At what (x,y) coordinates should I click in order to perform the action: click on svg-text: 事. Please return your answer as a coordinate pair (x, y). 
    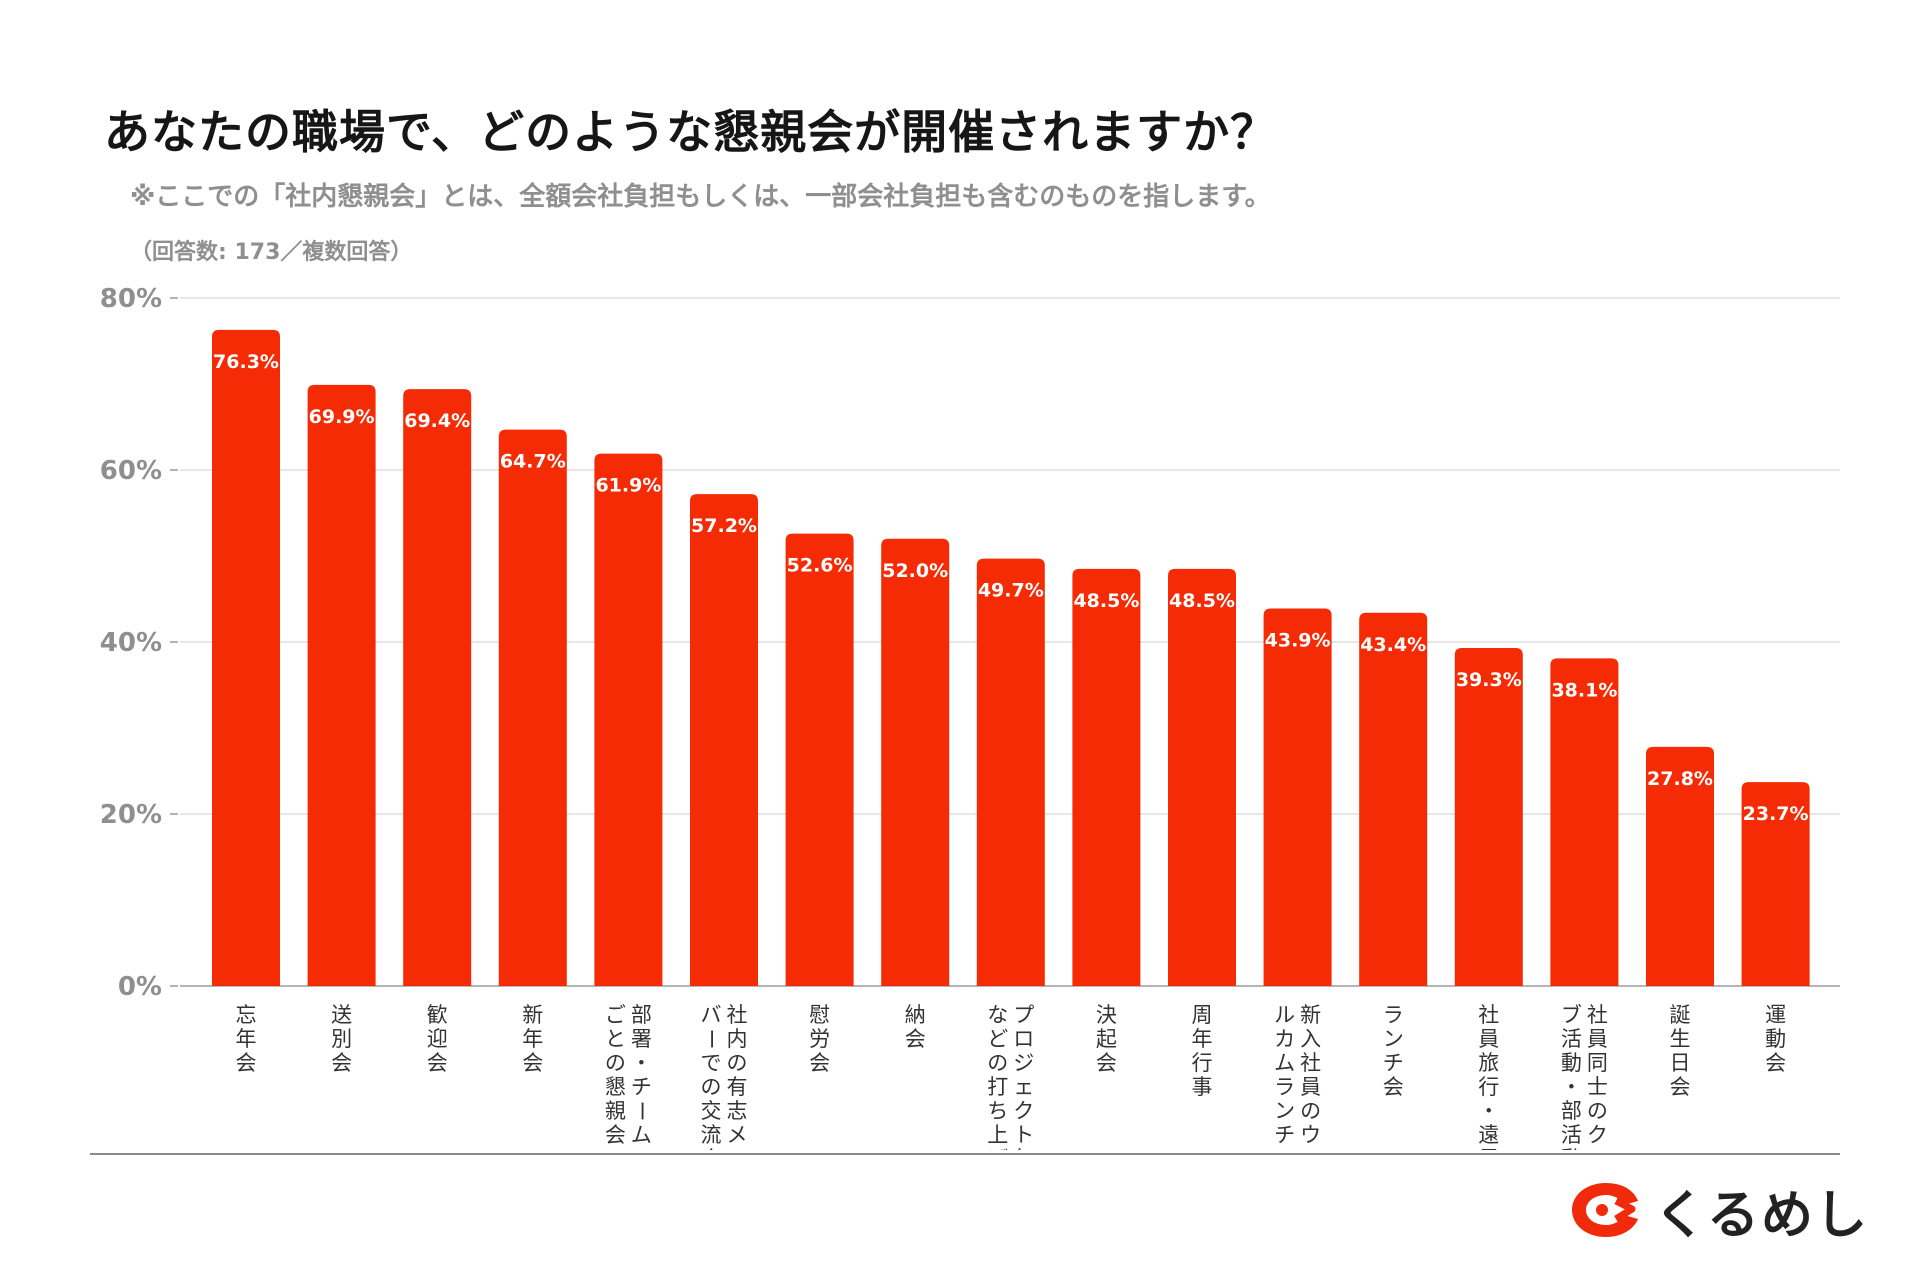
    Looking at the image, I should click on (1202, 1087).